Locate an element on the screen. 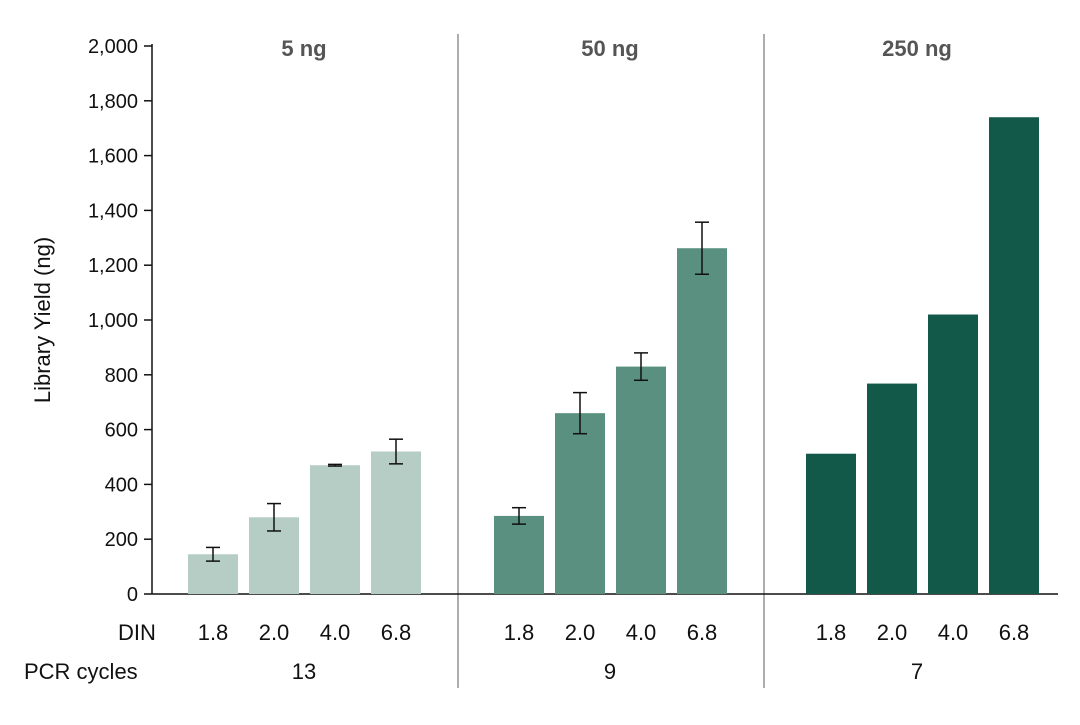  pcr-cycles-value: 7 is located at coordinates (917, 671).